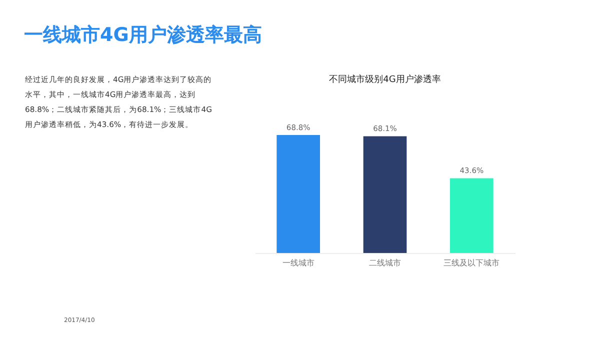 Image resolution: width=600 pixels, height=337 pixels. Describe the element at coordinates (143, 35) in the screenshot. I see `chart-title: 一线城市4G用户渗透率最高` at that location.